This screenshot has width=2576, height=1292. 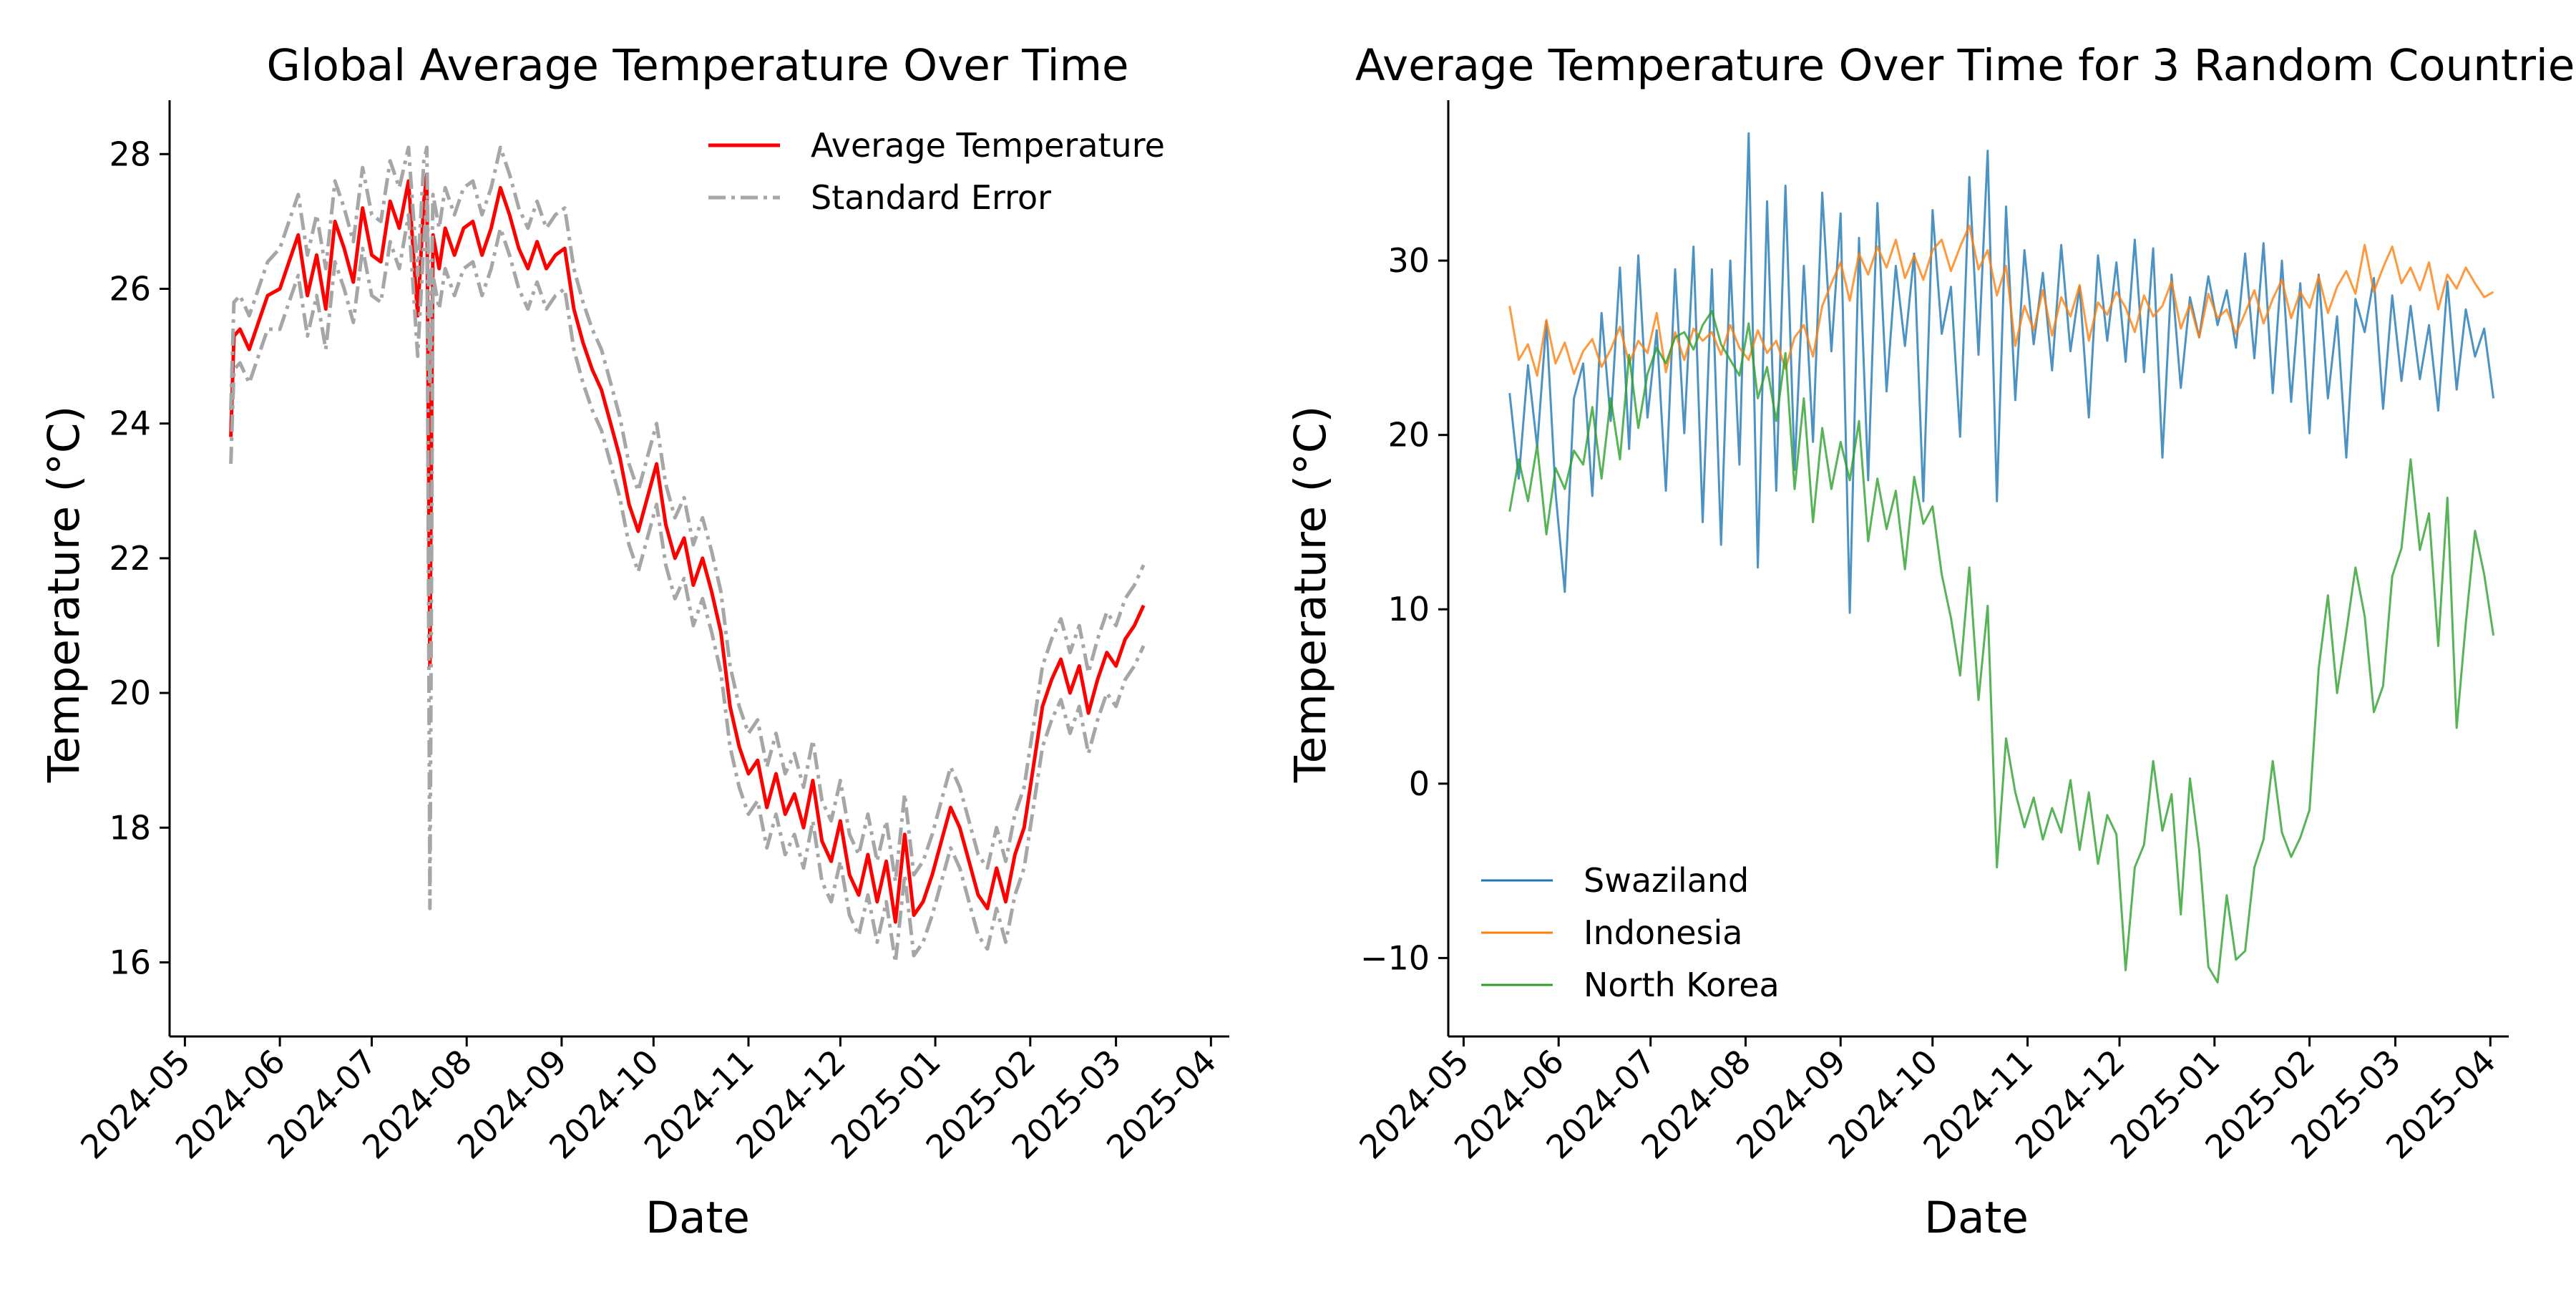 I want to click on legend: Average Temperature Standard Error, so click(x=936, y=171).